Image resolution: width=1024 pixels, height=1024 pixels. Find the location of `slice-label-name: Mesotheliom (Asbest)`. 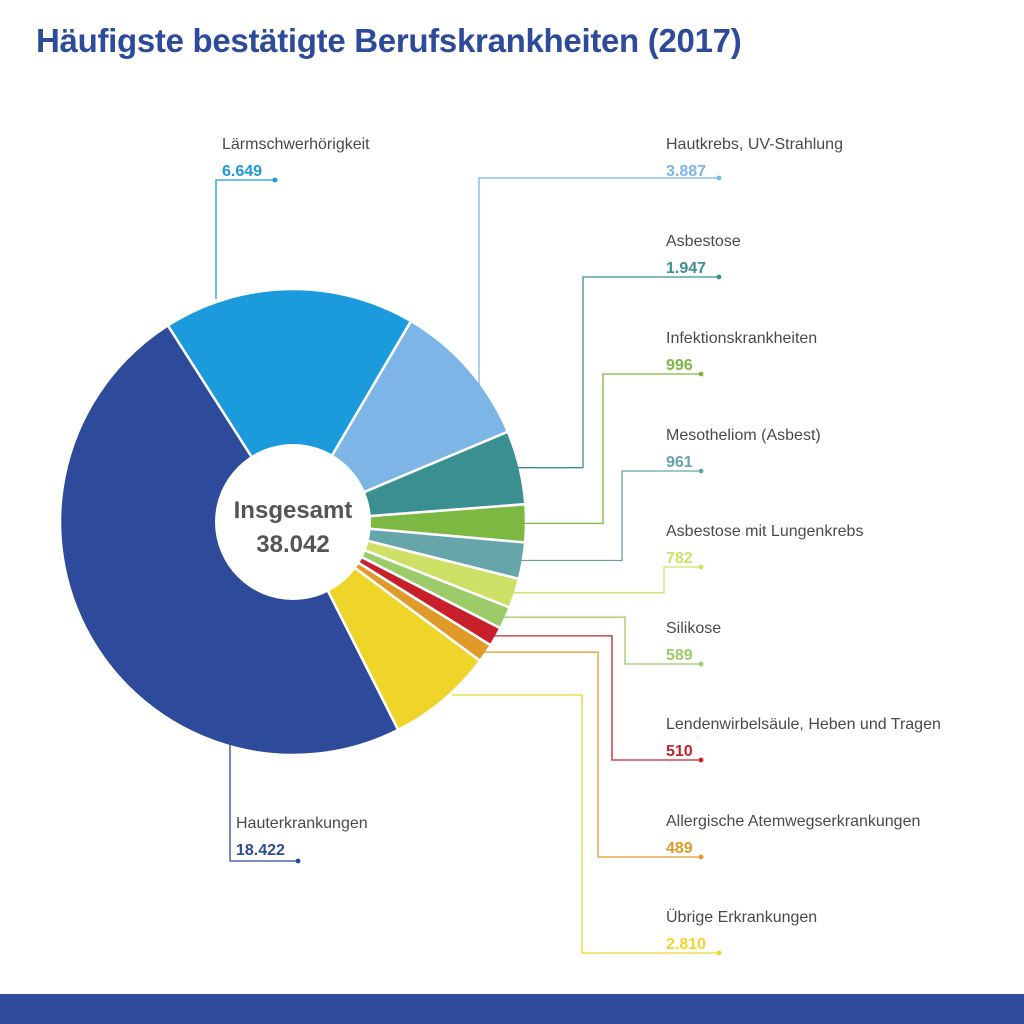

slice-label-name: Mesotheliom (Asbest) is located at coordinates (743, 435).